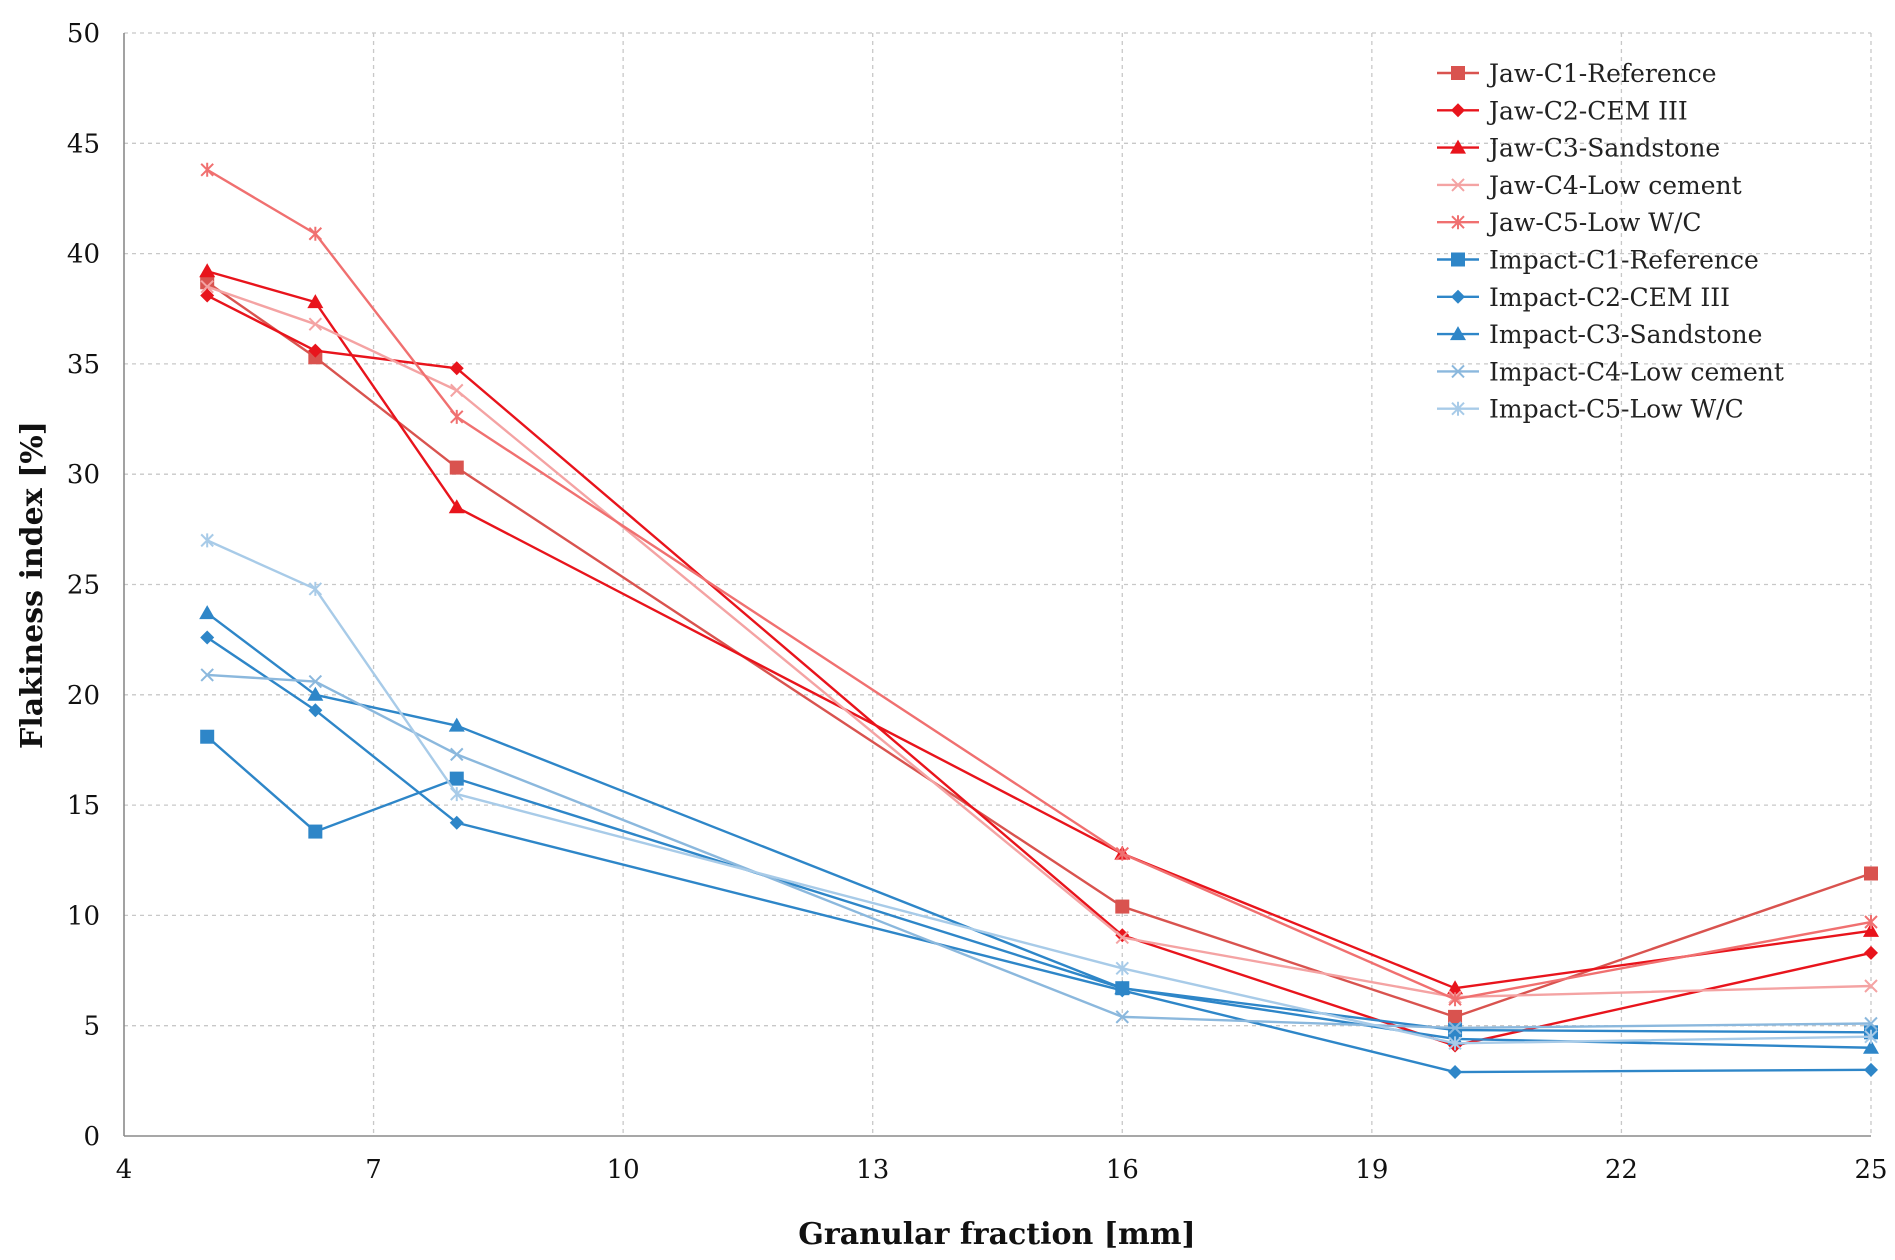  Describe the element at coordinates (1636, 371) in the screenshot. I see `legend-label: Impact-C4-Low cement` at that location.